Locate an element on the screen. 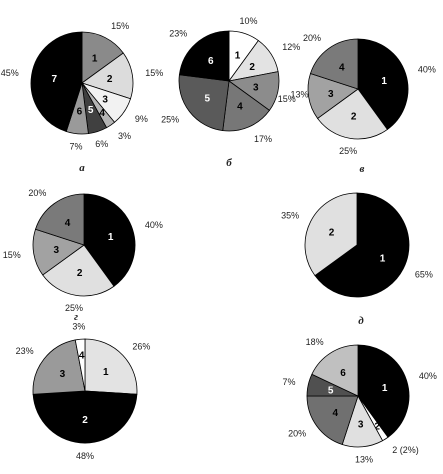  pie-chart-4: 1 40% 2 25% 3 15% 4 20% г is located at coordinates (83, 255).